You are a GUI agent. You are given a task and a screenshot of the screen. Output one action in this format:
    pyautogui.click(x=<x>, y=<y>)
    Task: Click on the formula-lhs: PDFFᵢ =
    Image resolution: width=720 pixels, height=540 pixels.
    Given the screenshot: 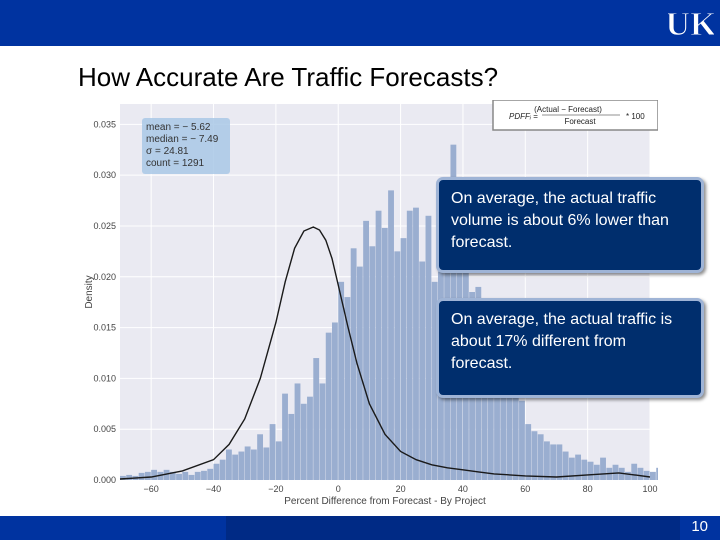 What is the action you would take?
    pyautogui.click(x=523, y=116)
    